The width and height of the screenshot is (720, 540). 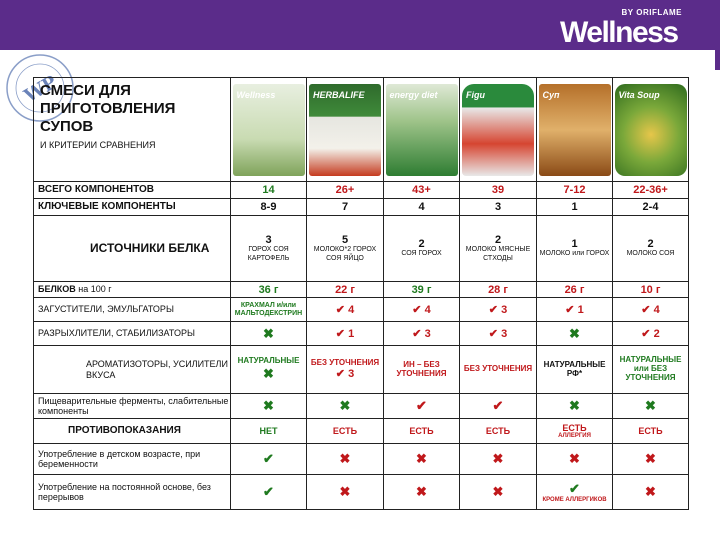 I want to click on total-5: 7-12, so click(x=574, y=190).